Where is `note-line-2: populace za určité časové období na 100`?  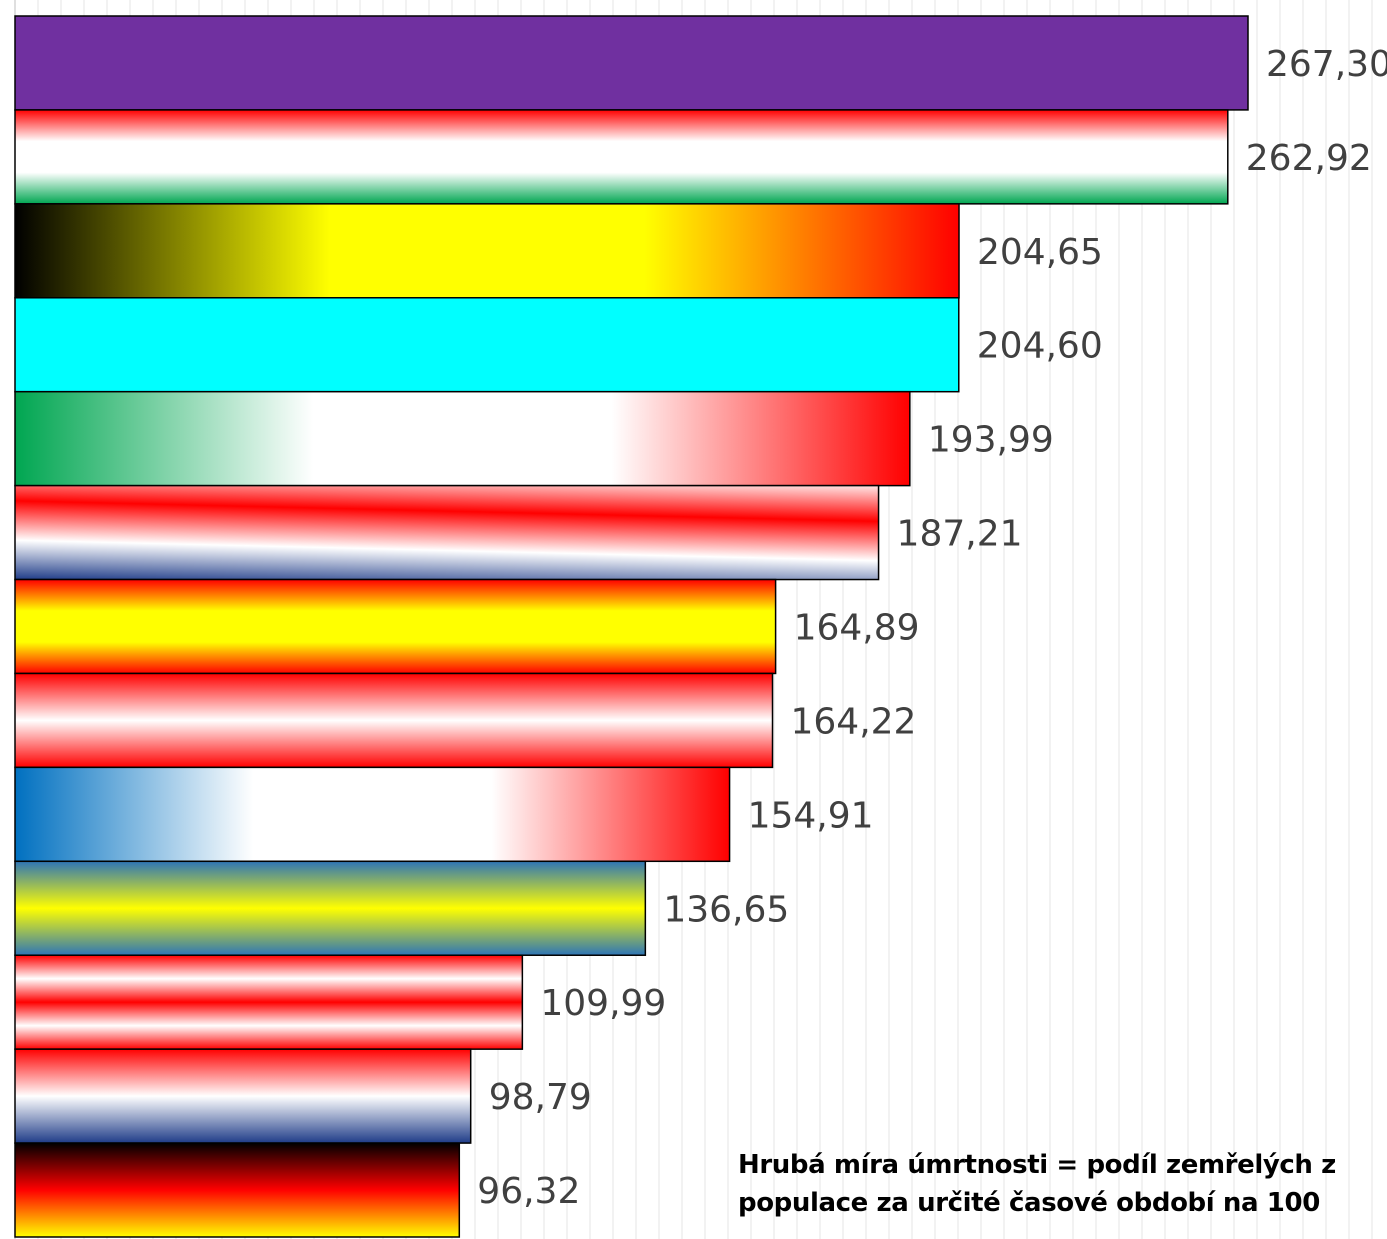 note-line-2: populace za určité časové období na 100 is located at coordinates (1029, 1203).